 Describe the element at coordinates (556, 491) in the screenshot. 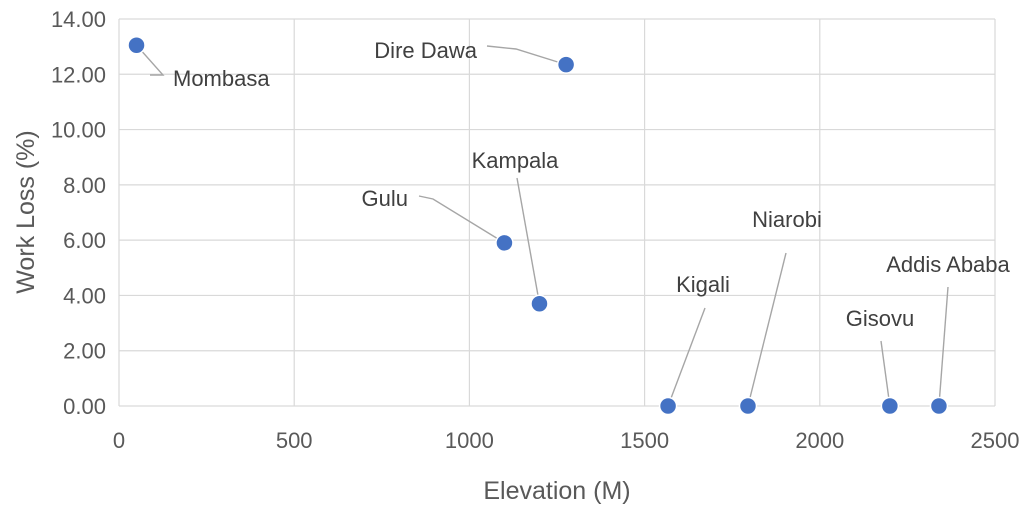

I see `x-axis-title: Elevation (M)` at that location.